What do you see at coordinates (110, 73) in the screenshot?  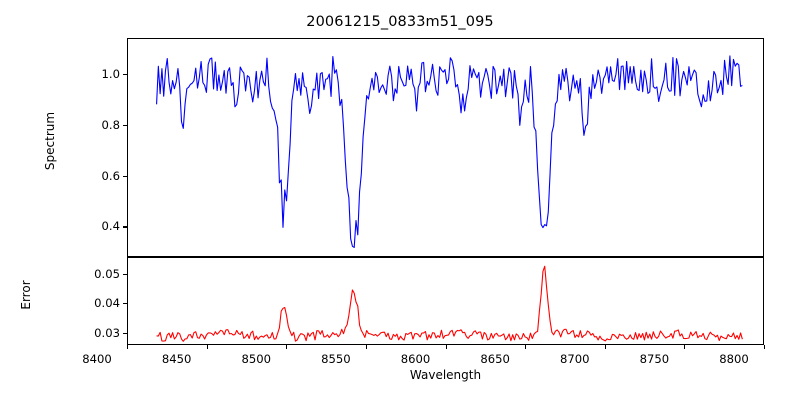 I see `spectrum-ytick-label-3: 1.0` at bounding box center [110, 73].